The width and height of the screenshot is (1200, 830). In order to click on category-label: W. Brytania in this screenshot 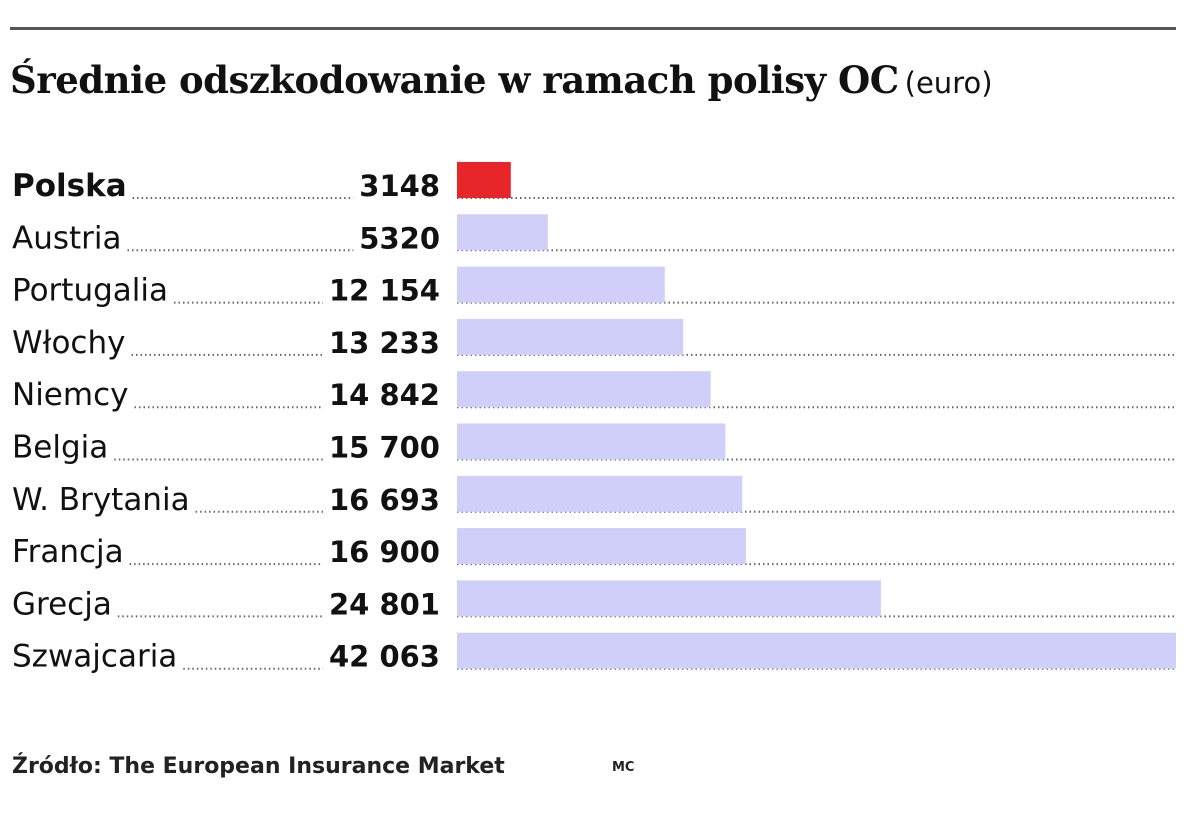, I will do `click(101, 500)`.